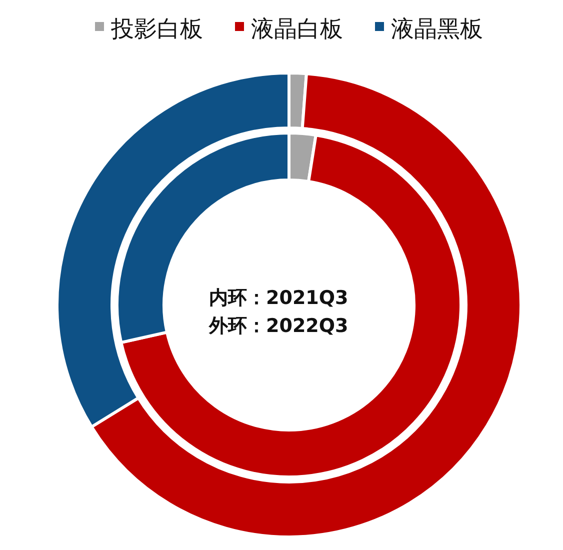 This screenshot has height=550, width=563. What do you see at coordinates (437, 29) in the screenshot?
I see `legend-label: 液晶黑板` at bounding box center [437, 29].